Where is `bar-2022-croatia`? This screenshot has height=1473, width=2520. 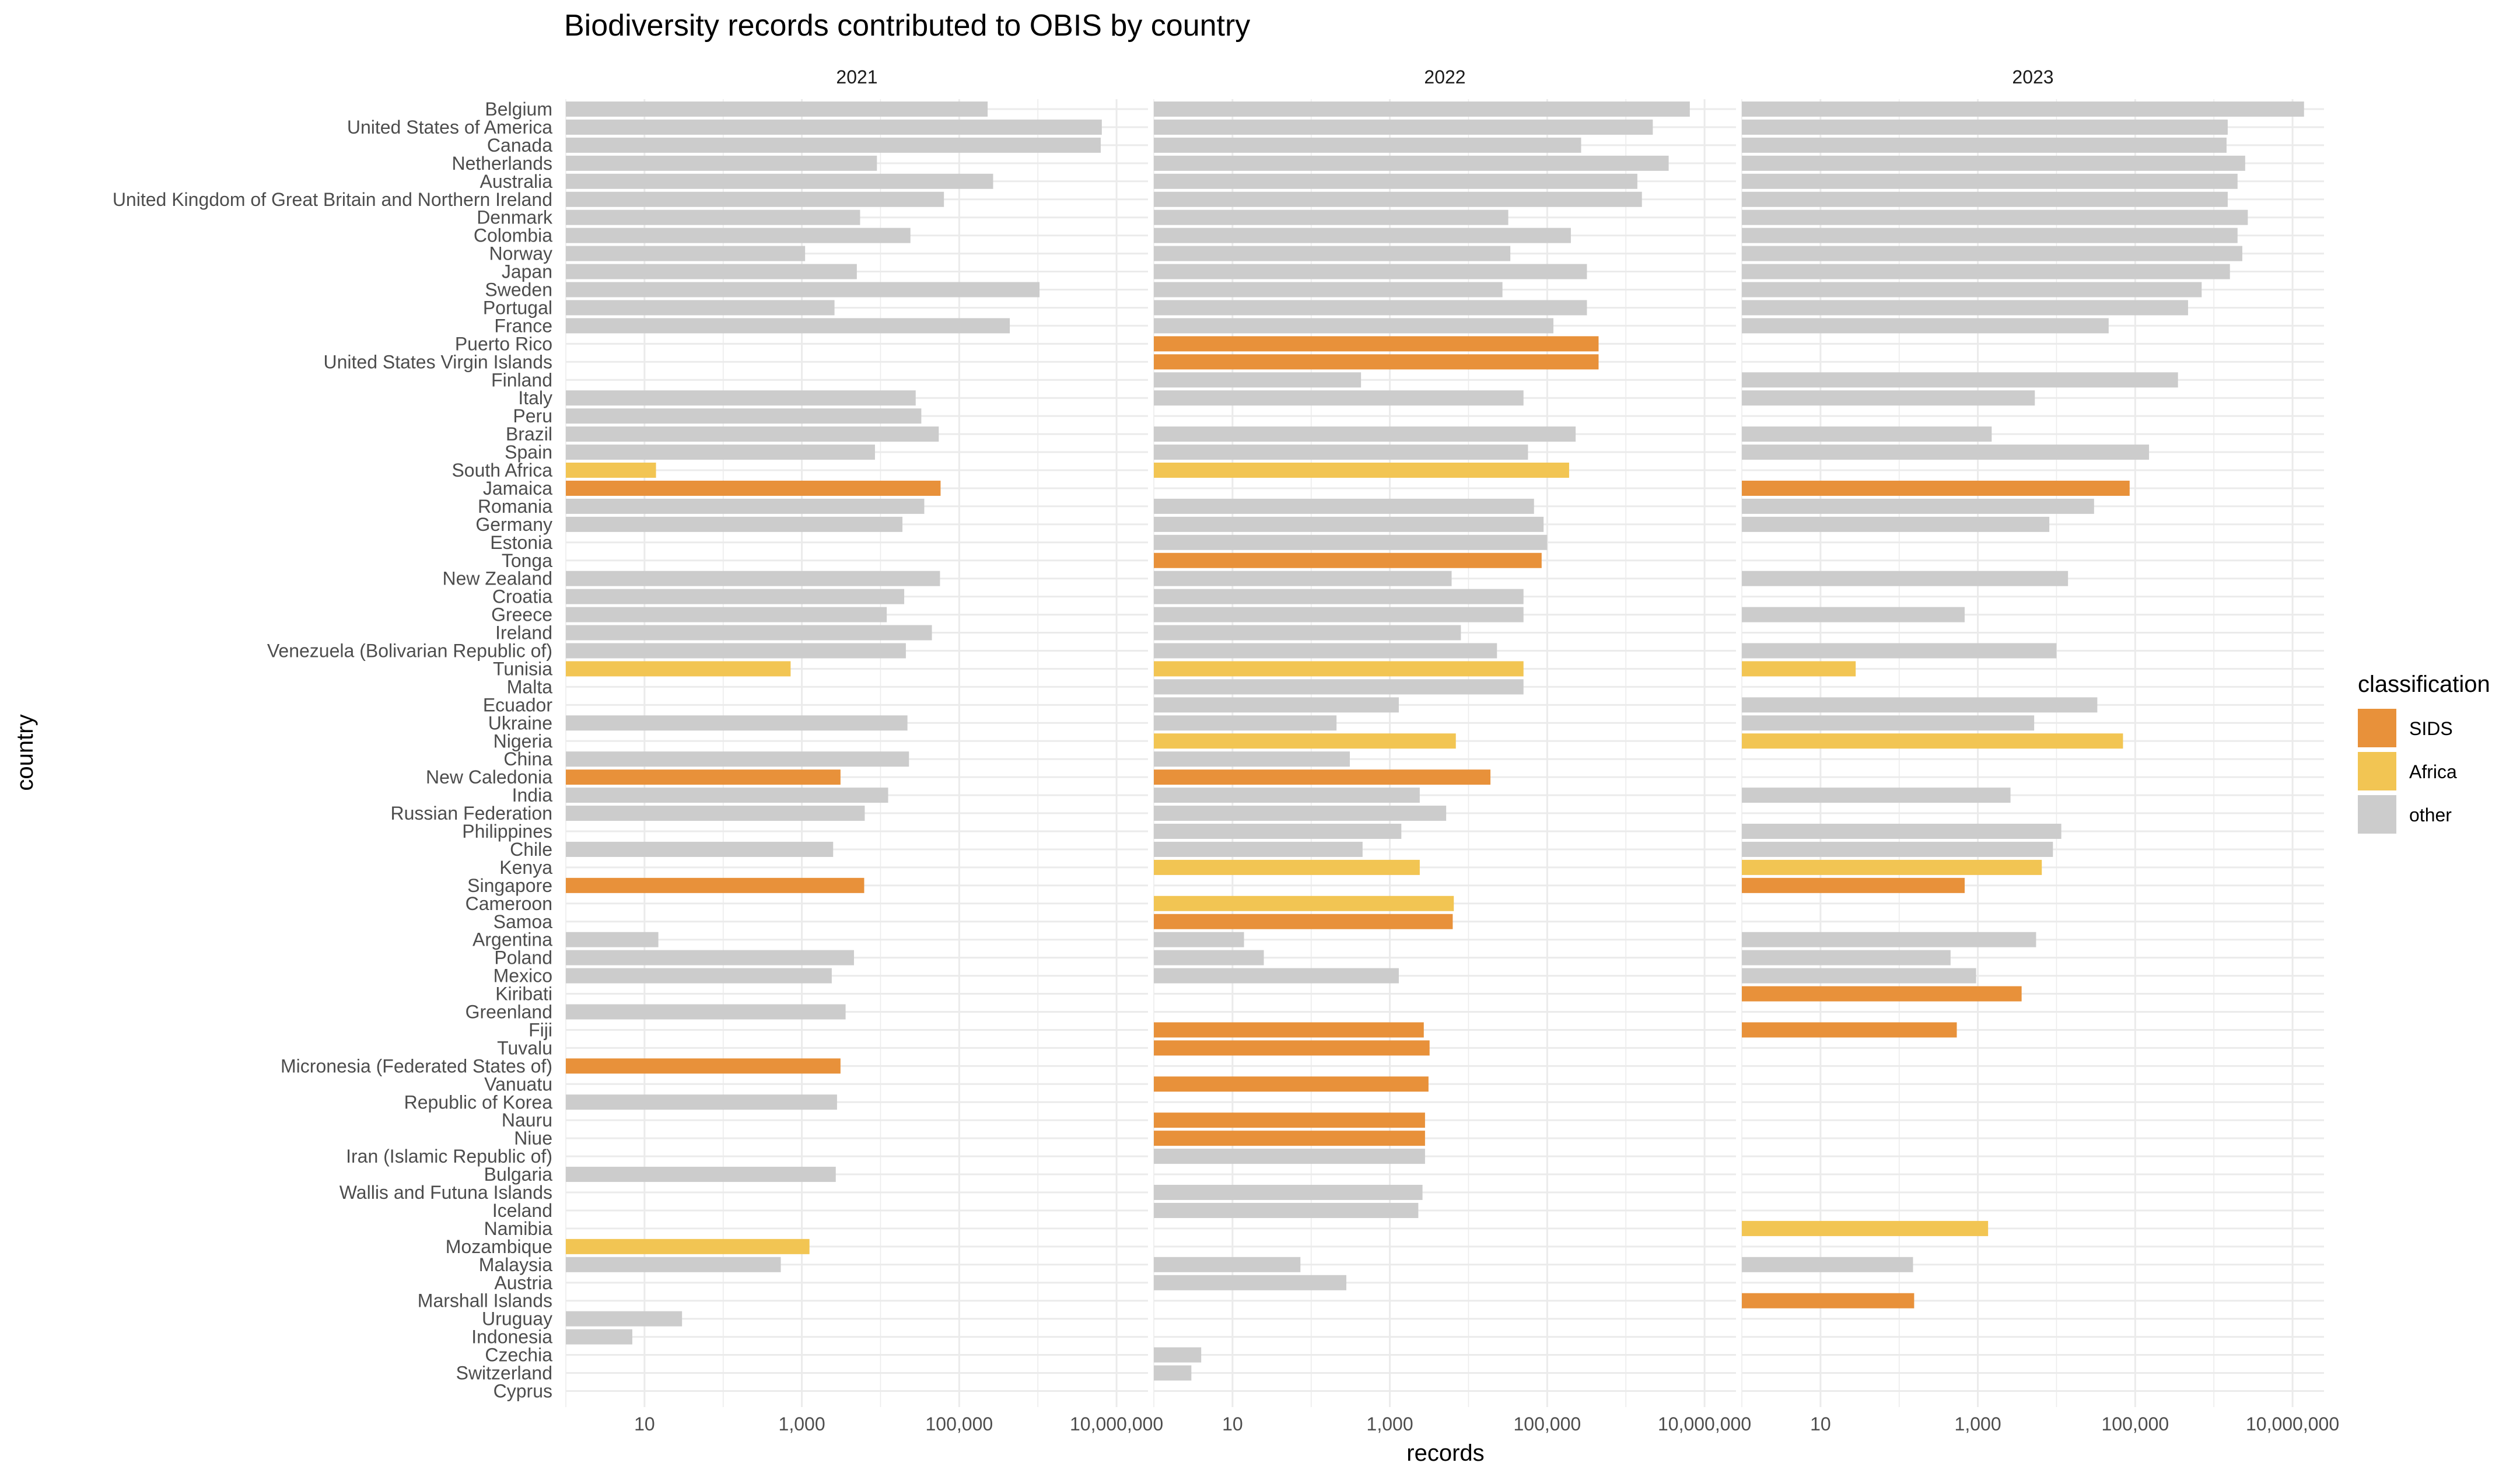 bar-2022-croatia is located at coordinates (1339, 596).